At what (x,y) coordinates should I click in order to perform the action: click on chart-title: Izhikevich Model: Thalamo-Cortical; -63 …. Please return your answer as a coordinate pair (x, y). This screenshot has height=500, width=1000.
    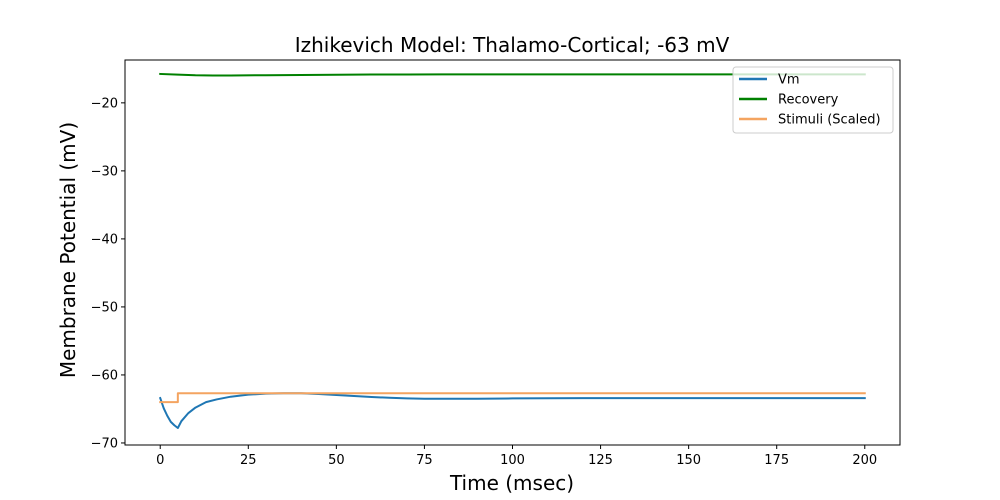
    Looking at the image, I should click on (512, 45).